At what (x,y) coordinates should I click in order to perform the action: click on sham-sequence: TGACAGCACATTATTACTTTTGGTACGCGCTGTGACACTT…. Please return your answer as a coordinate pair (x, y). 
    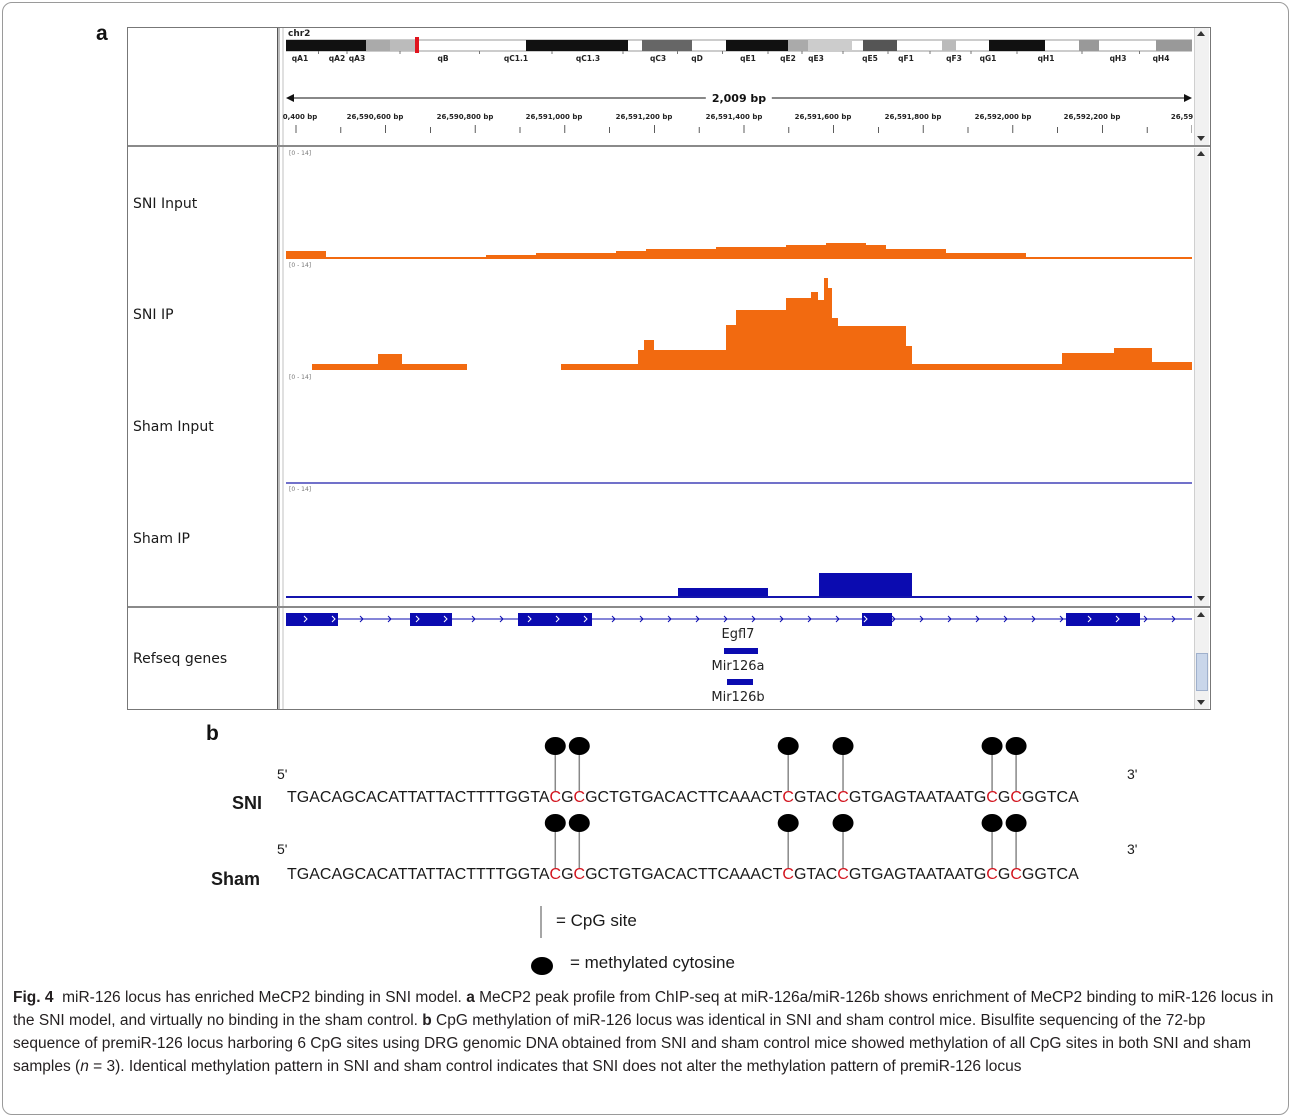
    Looking at the image, I should click on (683, 875).